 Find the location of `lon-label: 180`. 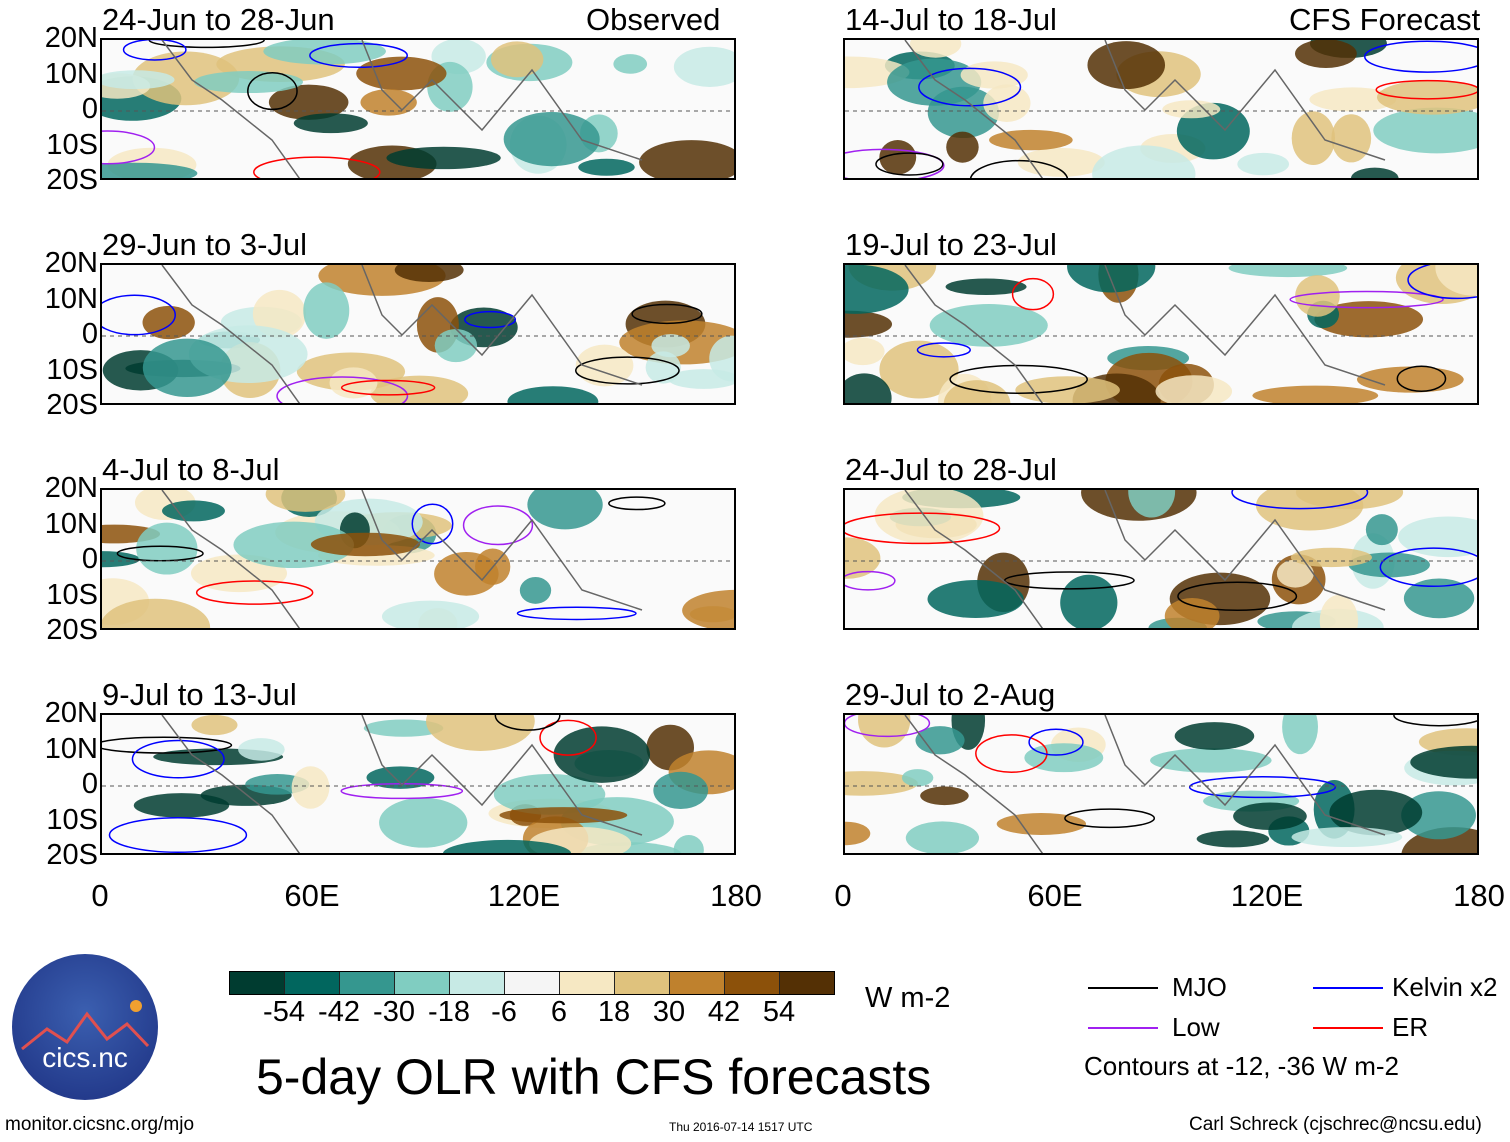

lon-label: 180 is located at coordinates (736, 895).